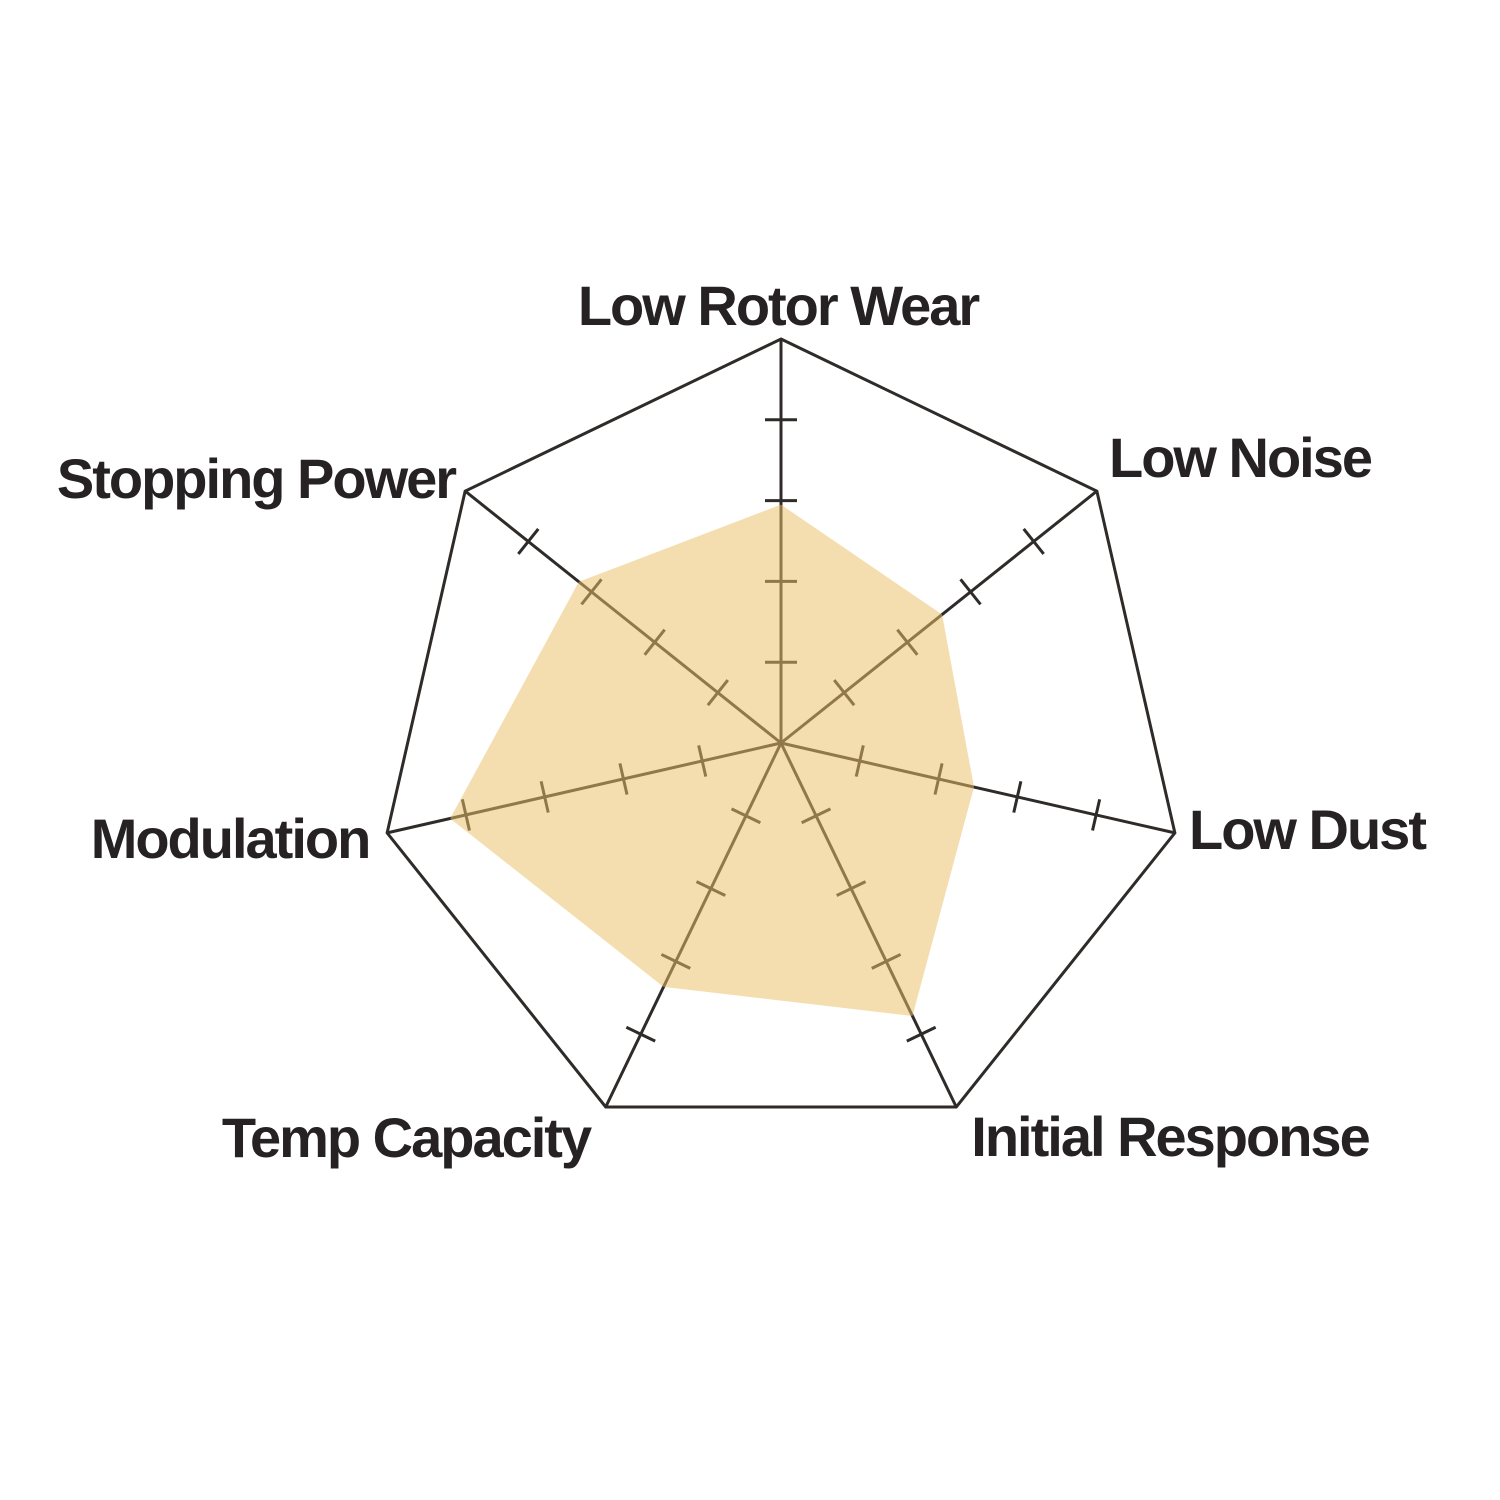  I want to click on axis-label-low-dust: Low Dust, so click(1307, 829).